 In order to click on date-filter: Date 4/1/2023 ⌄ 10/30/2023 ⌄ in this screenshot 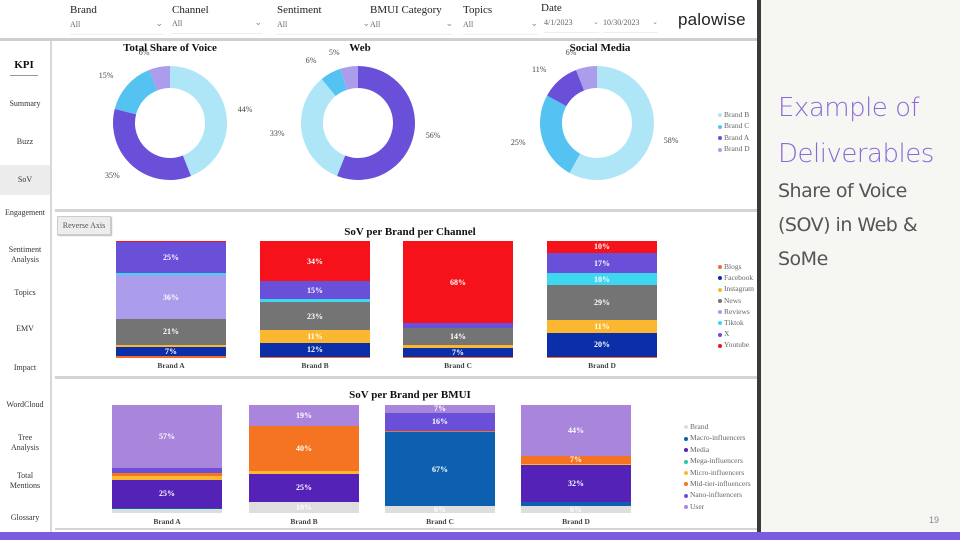, I will do `click(601, 17)`.